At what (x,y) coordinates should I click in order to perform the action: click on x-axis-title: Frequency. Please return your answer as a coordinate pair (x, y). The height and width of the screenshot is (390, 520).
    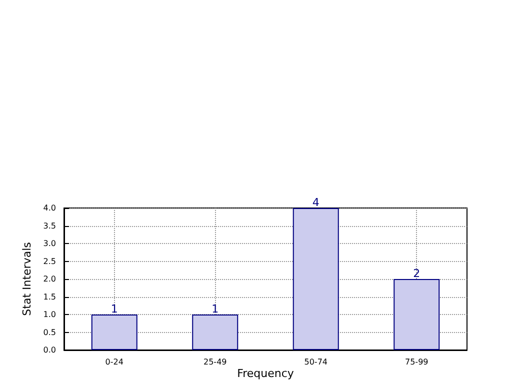
    Looking at the image, I should click on (265, 373).